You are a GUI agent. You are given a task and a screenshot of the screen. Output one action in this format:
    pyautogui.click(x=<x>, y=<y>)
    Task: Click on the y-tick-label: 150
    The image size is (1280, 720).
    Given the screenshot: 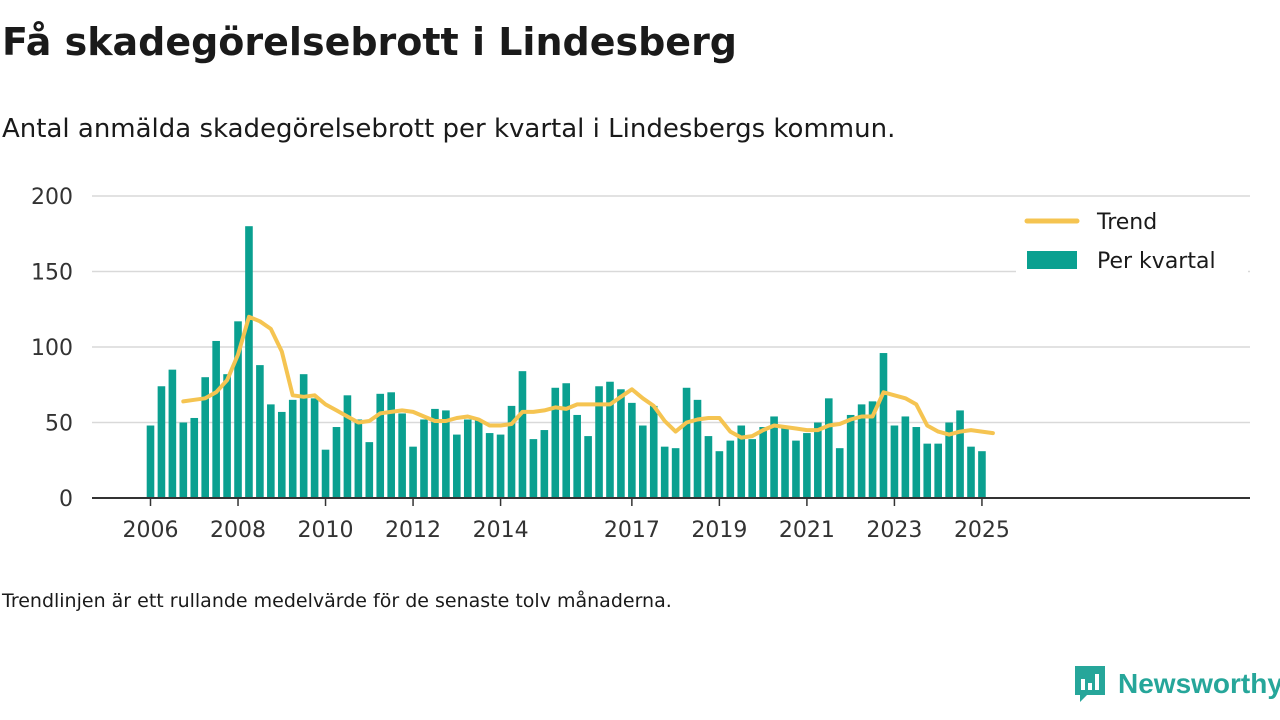 What is the action you would take?
    pyautogui.click(x=52, y=273)
    